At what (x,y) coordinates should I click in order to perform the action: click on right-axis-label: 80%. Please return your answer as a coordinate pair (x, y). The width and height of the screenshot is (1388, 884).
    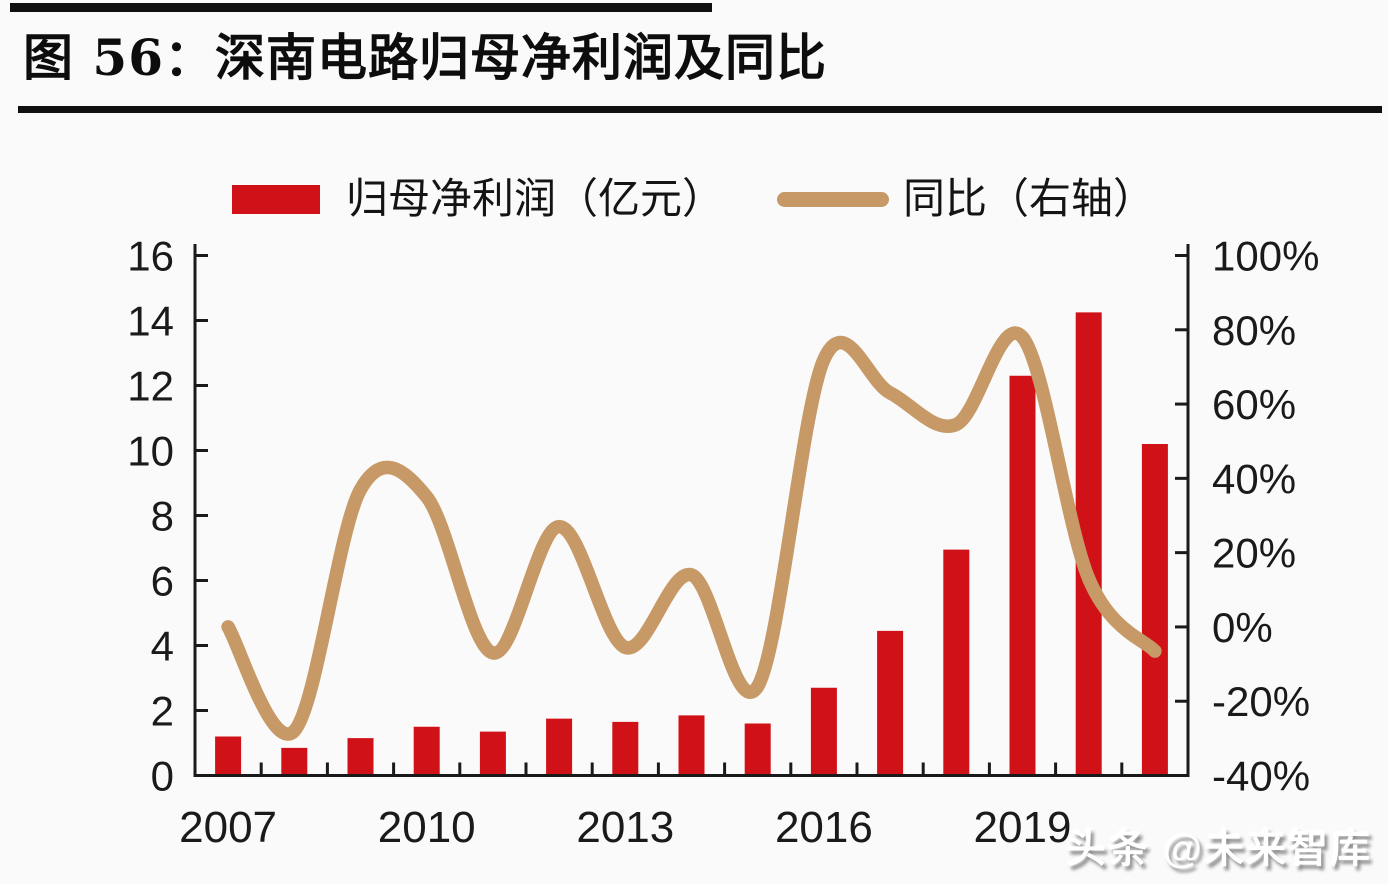
    Looking at the image, I should click on (1254, 330).